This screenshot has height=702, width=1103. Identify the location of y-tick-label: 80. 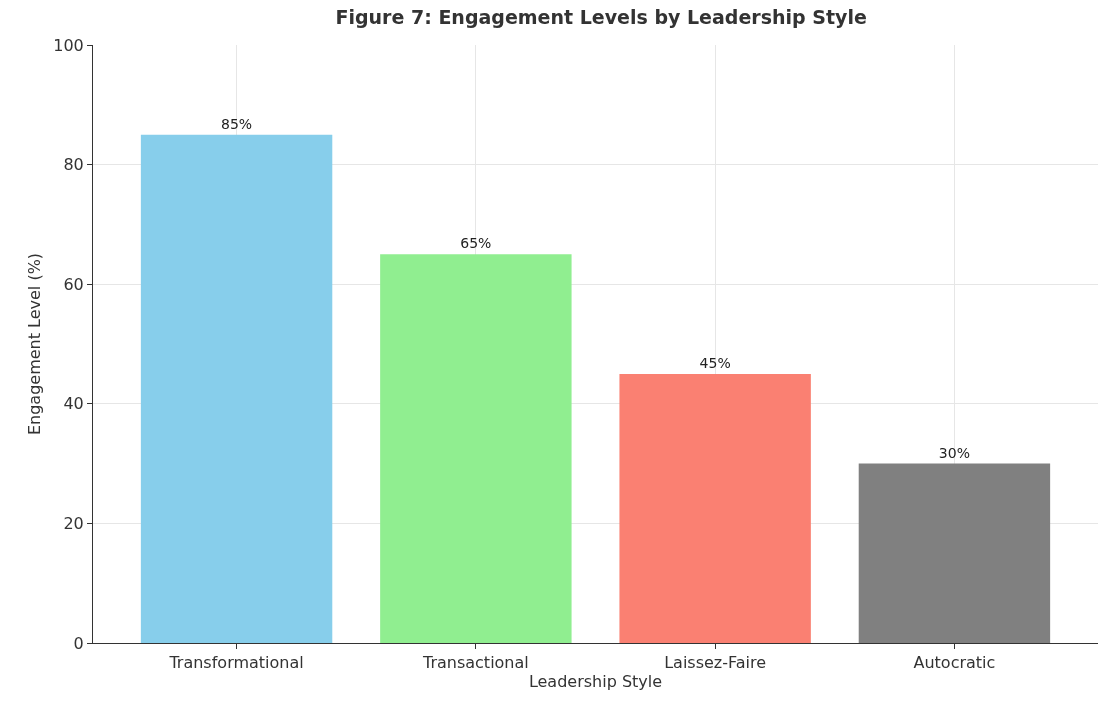
(73, 165).